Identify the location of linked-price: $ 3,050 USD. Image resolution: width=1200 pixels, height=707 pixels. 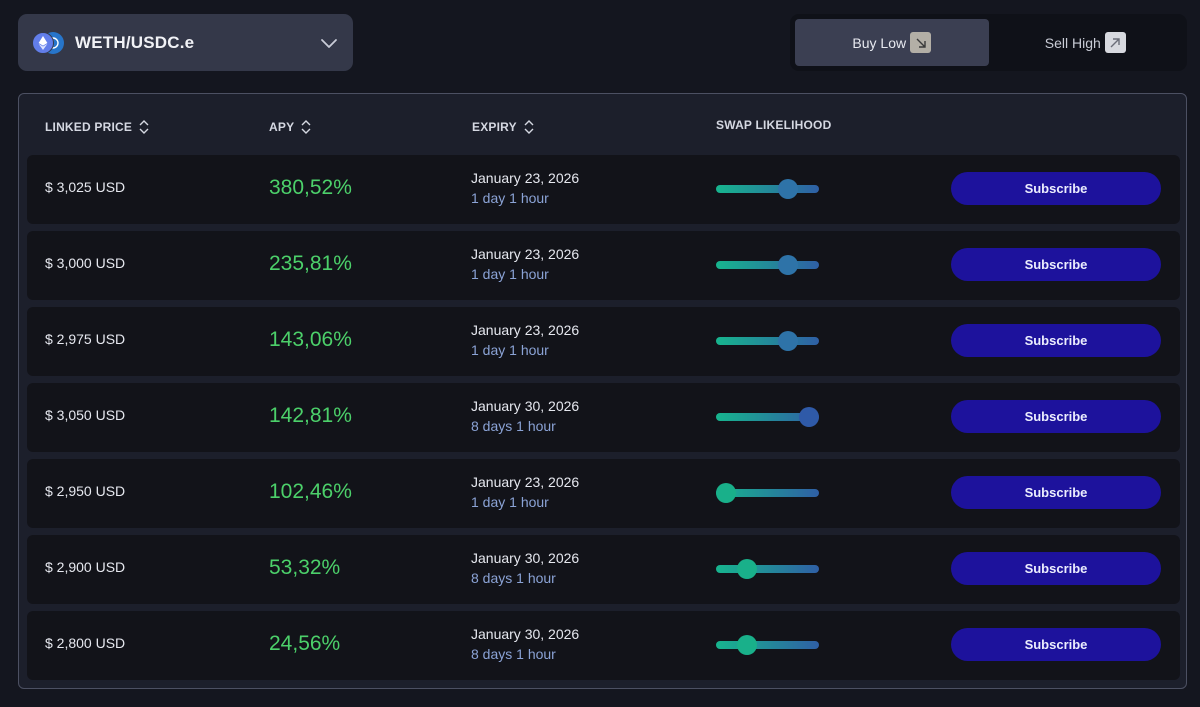
(85, 415).